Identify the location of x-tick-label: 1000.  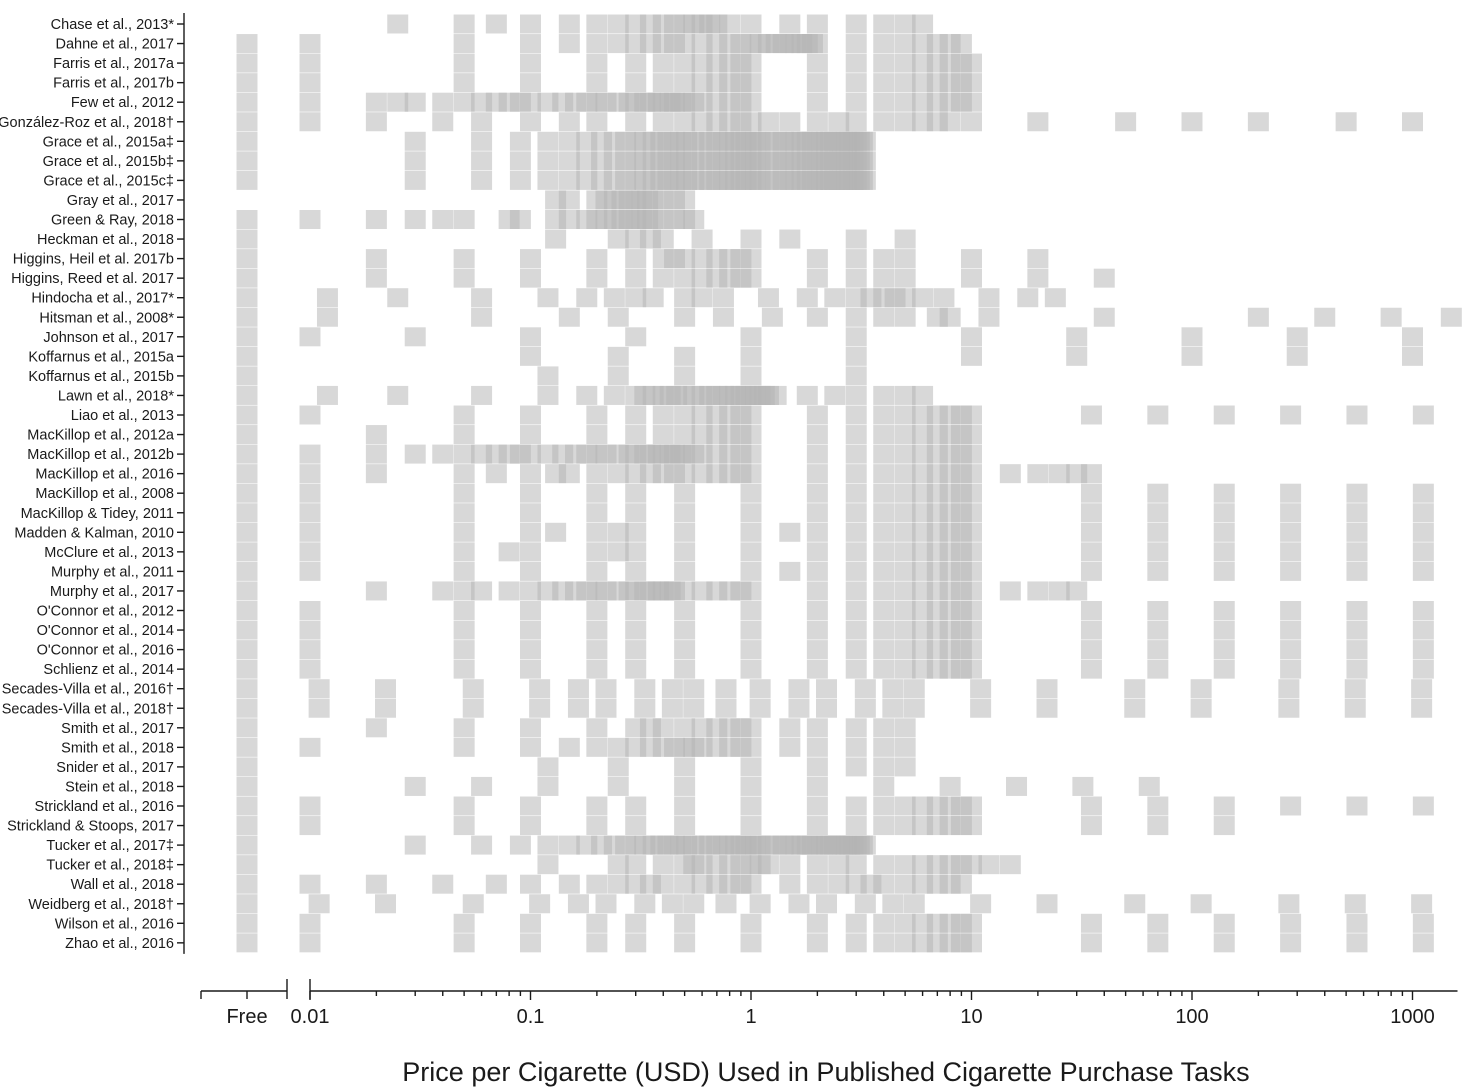
(1412, 1017).